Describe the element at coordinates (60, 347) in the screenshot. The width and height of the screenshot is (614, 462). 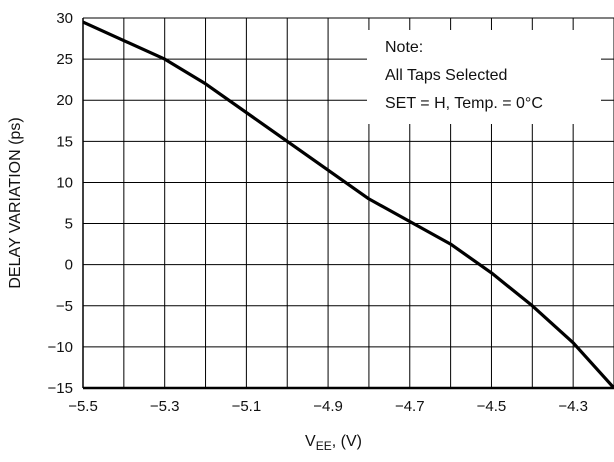
I see `y-tick-label: −10` at that location.